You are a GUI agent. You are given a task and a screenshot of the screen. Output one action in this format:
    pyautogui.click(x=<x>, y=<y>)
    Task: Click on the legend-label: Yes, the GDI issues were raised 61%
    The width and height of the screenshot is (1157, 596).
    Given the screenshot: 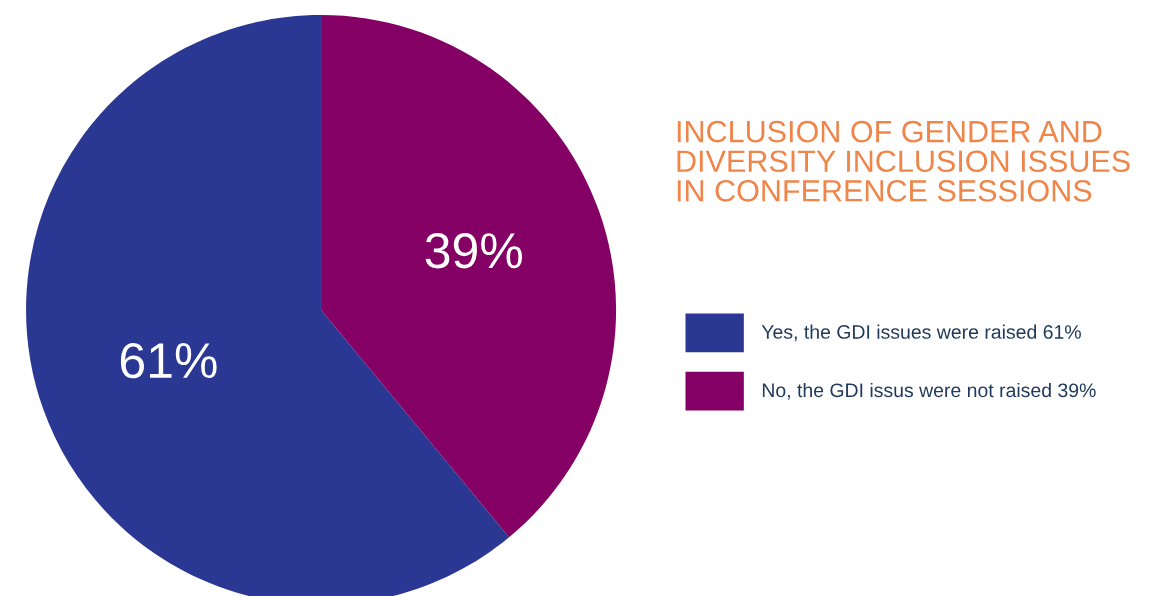 What is the action you would take?
    pyautogui.click(x=921, y=333)
    